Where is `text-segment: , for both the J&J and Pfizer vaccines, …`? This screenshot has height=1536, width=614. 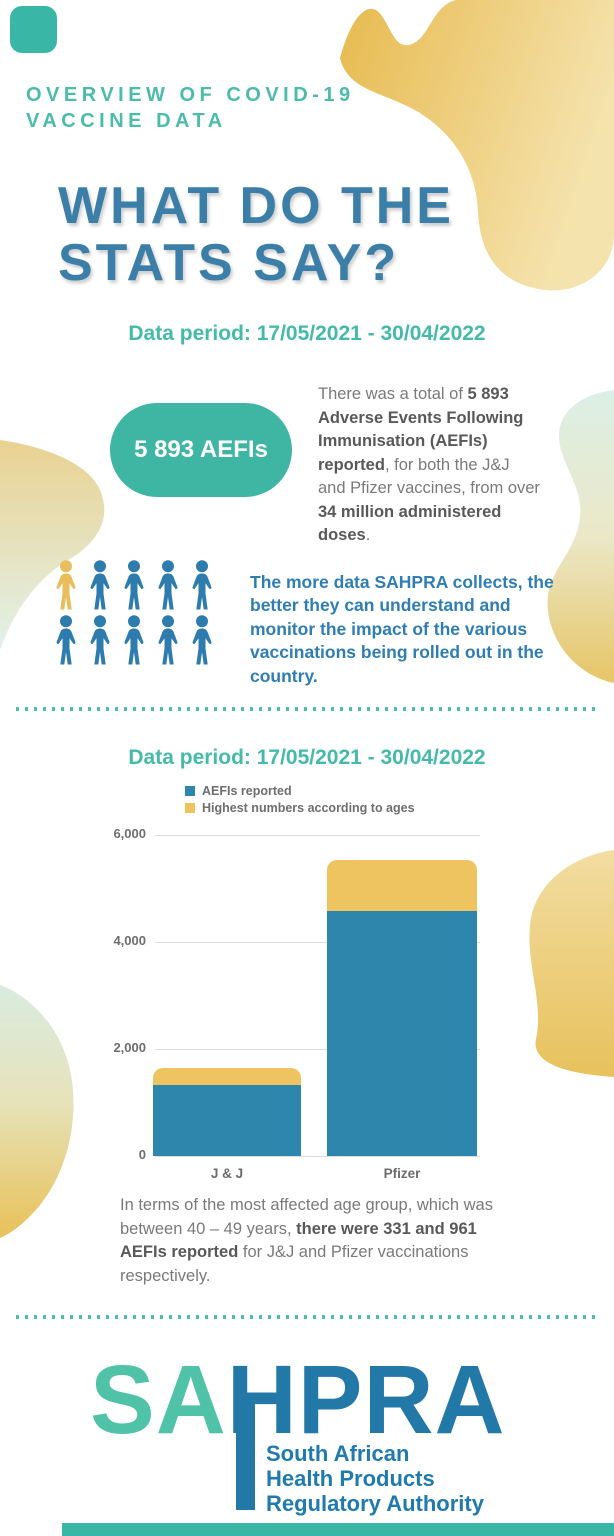
text-segment: , for both the J&J and Pfizer vaccines, … is located at coordinates (429, 476).